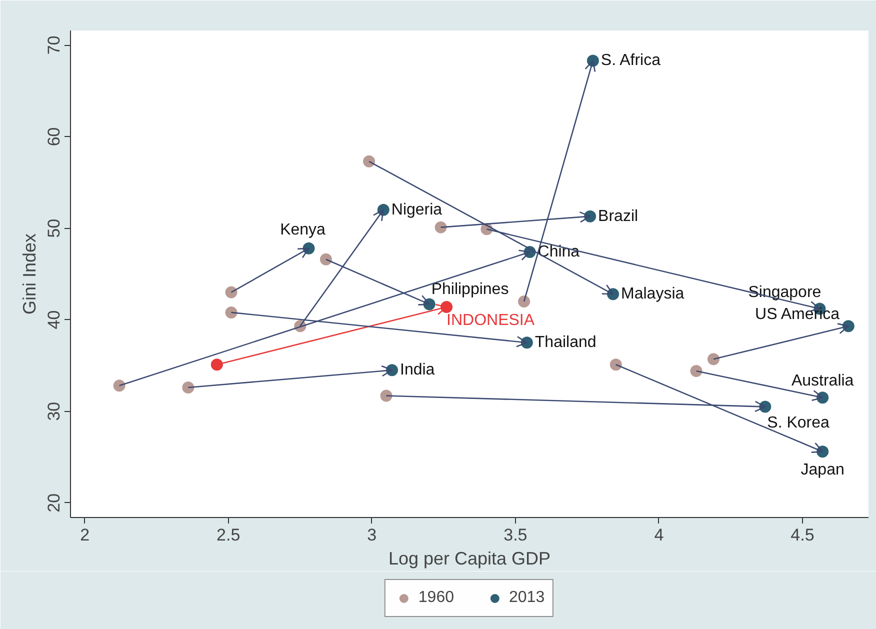 Image resolution: width=876 pixels, height=629 pixels. I want to click on x-tick-label: 2.5, so click(228, 535).